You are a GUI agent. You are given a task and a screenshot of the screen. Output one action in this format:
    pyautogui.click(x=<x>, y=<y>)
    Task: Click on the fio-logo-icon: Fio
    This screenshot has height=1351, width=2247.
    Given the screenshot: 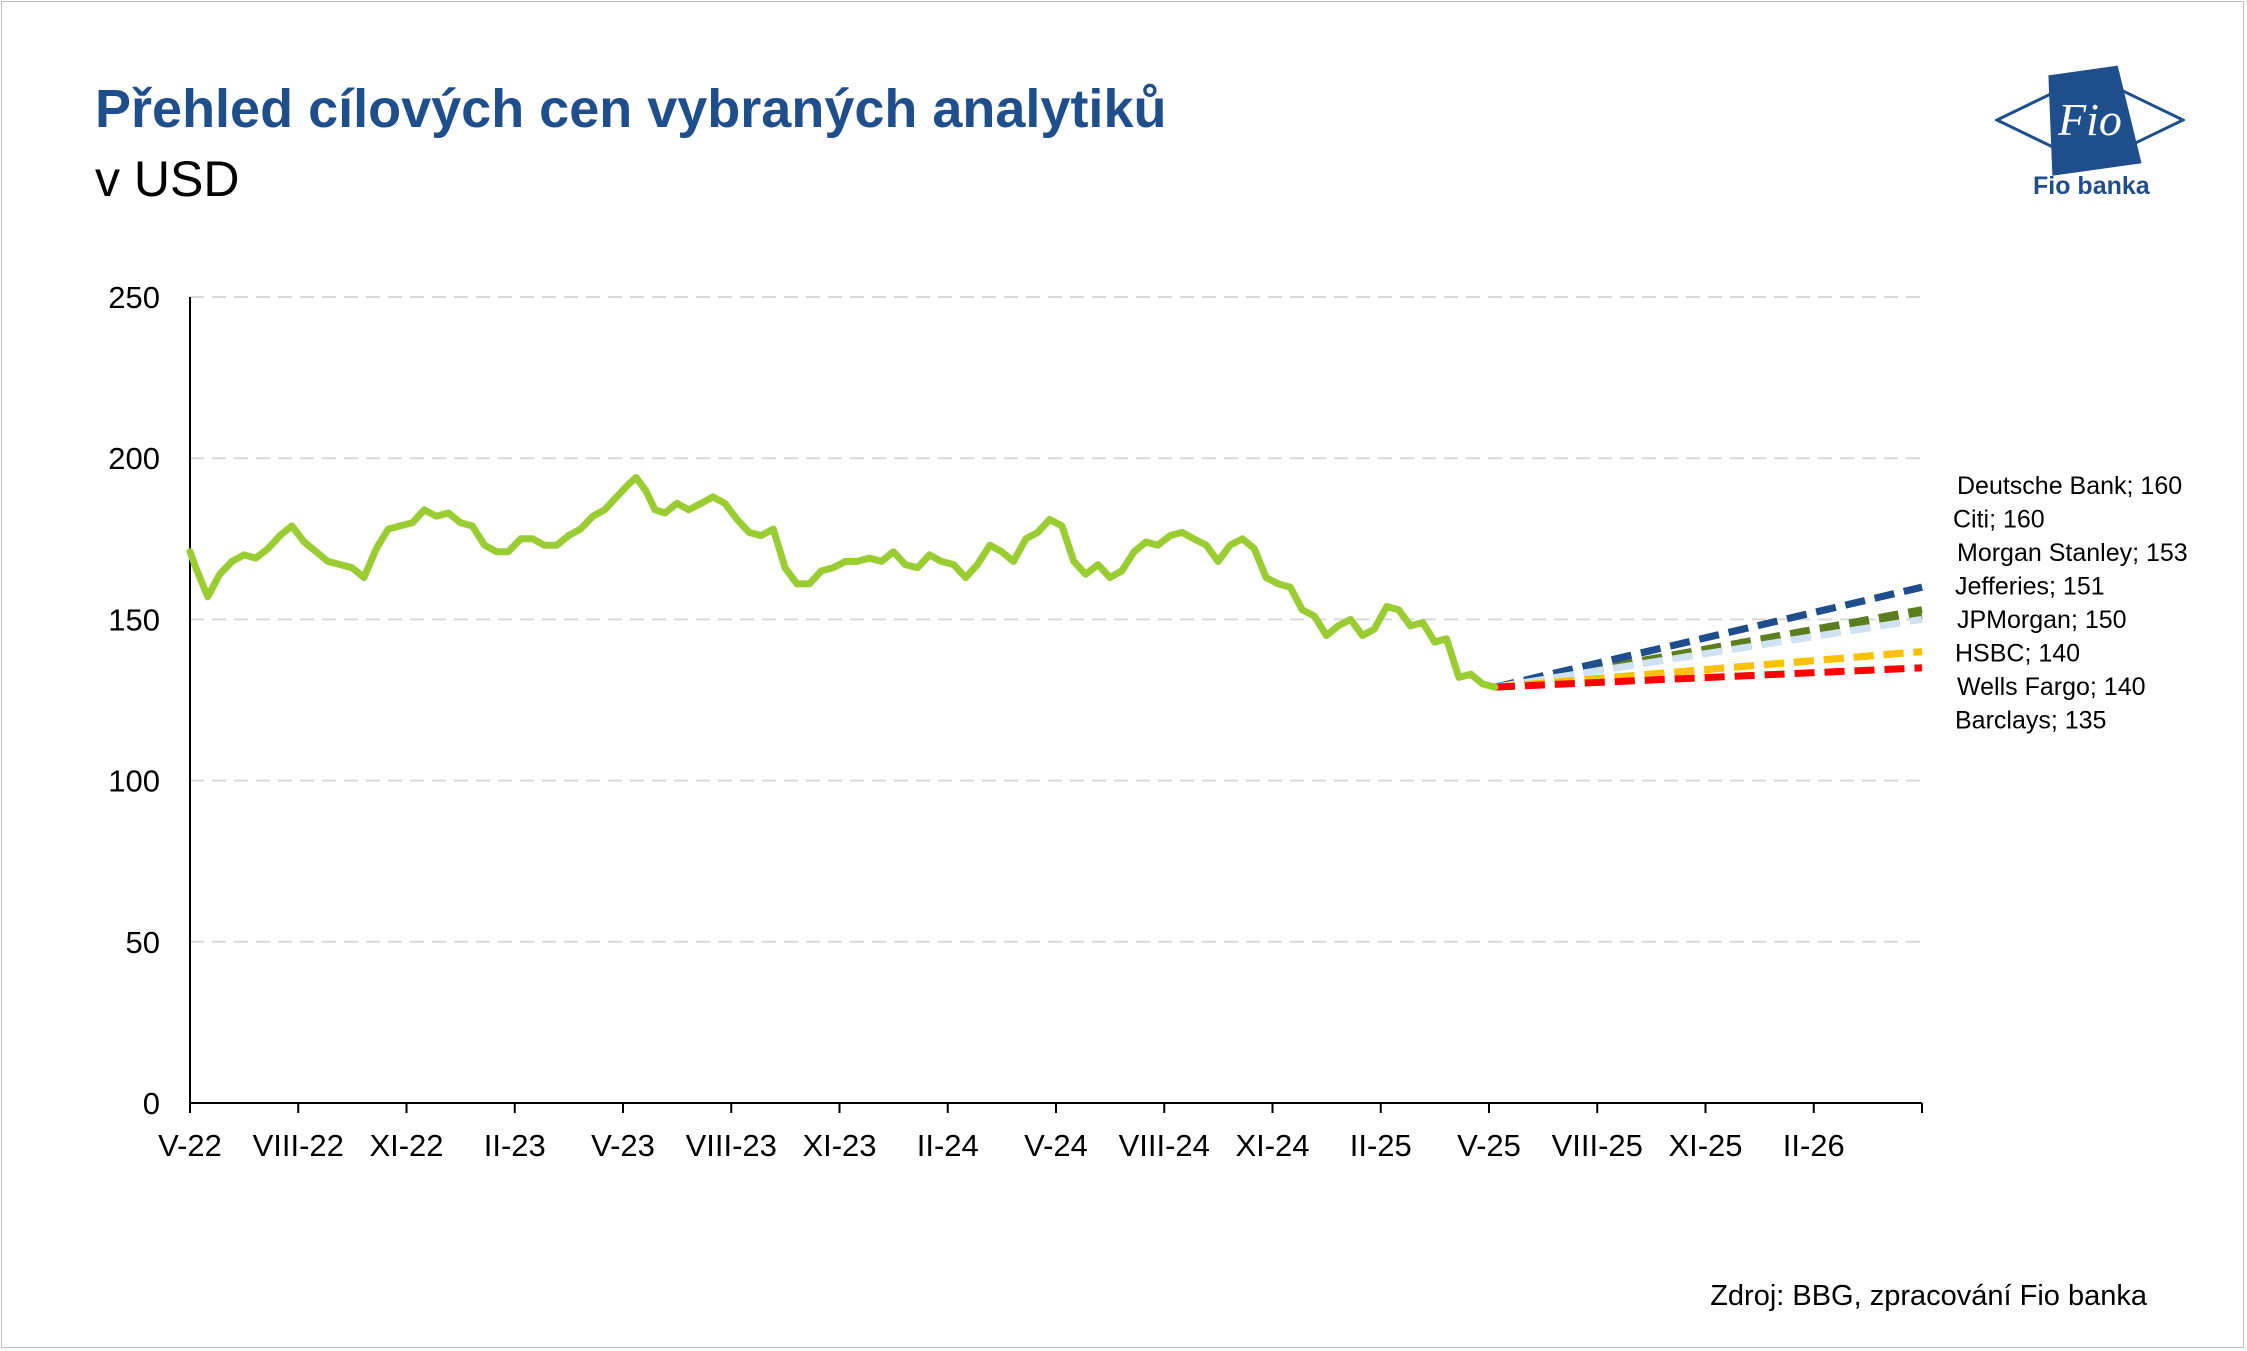 What is the action you would take?
    pyautogui.click(x=2090, y=120)
    